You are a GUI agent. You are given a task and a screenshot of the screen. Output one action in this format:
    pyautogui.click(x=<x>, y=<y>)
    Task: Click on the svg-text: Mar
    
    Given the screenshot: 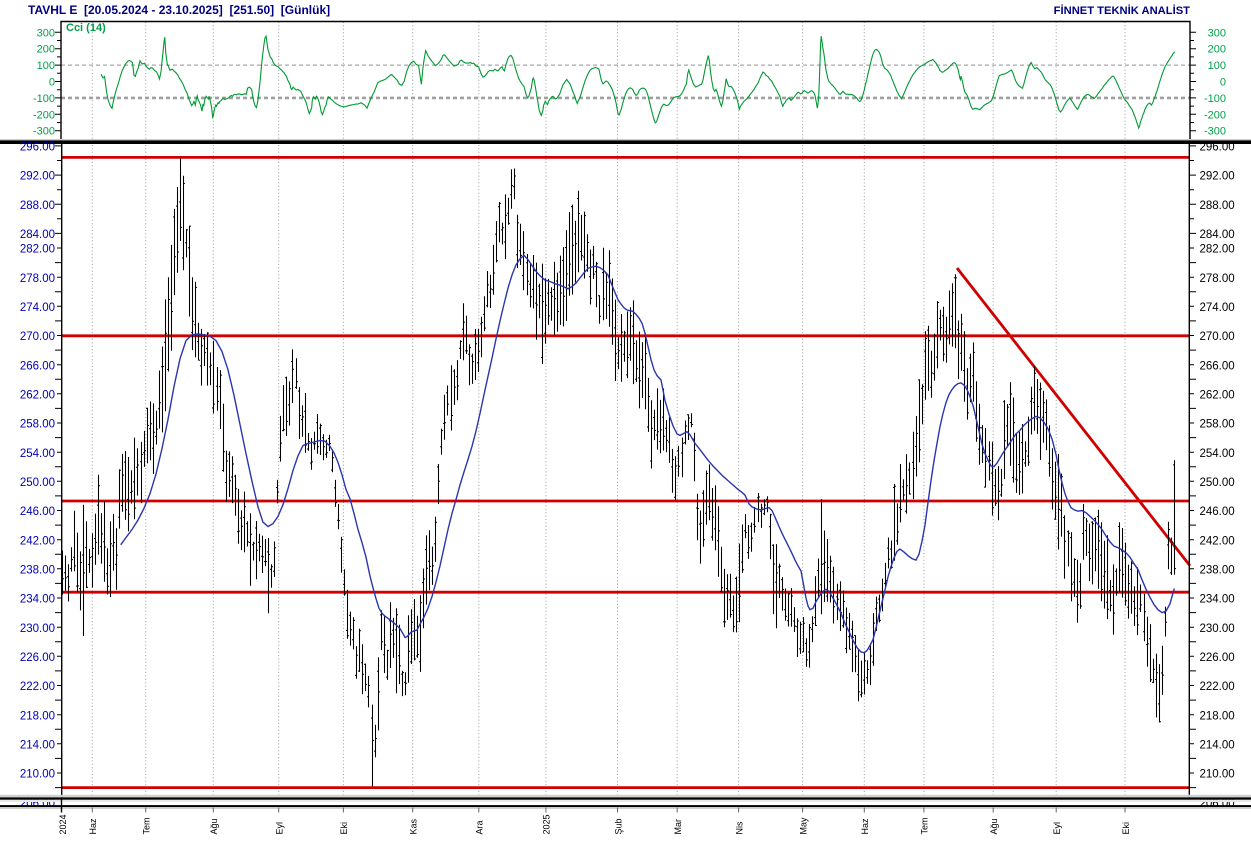 What is the action you would take?
    pyautogui.click(x=678, y=827)
    